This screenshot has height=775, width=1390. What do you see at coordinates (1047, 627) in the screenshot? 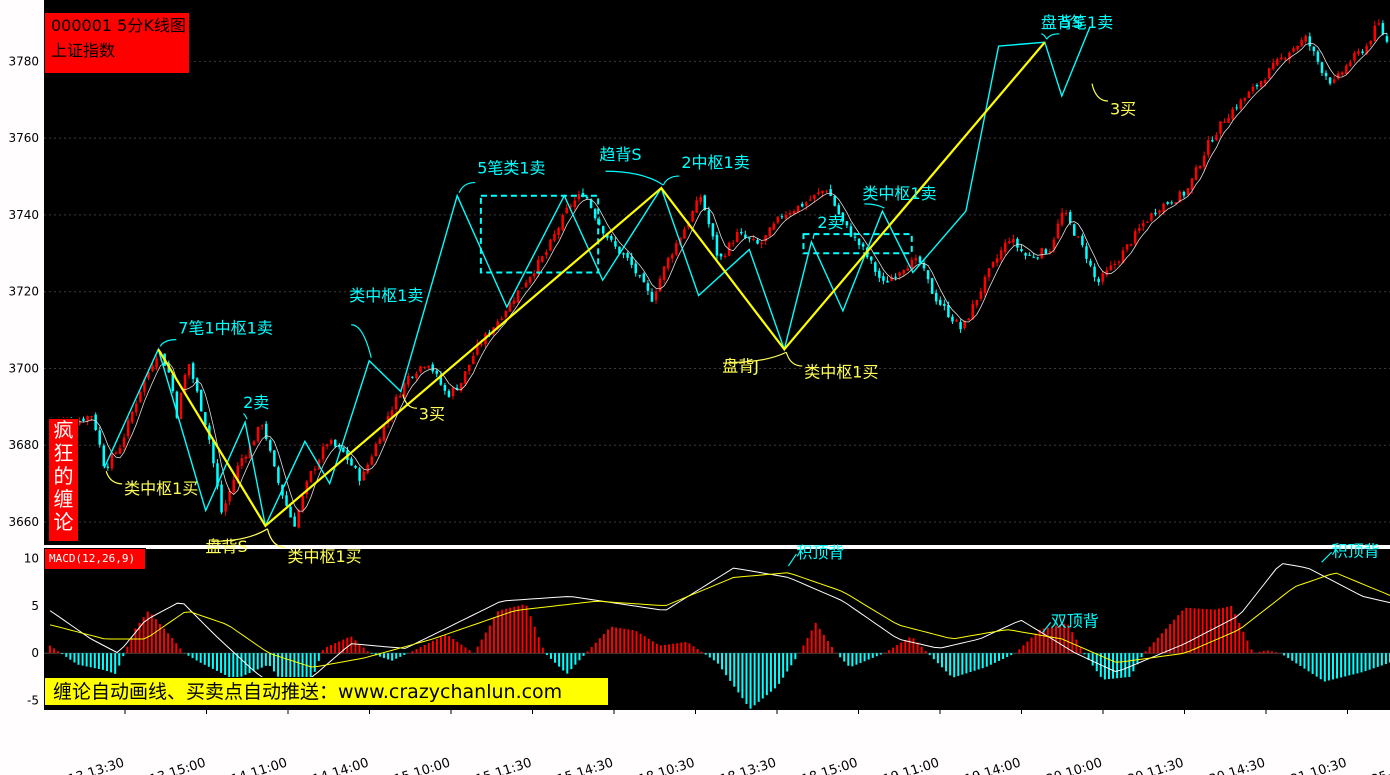
I see `macd-annotation-arrow` at bounding box center [1047, 627].